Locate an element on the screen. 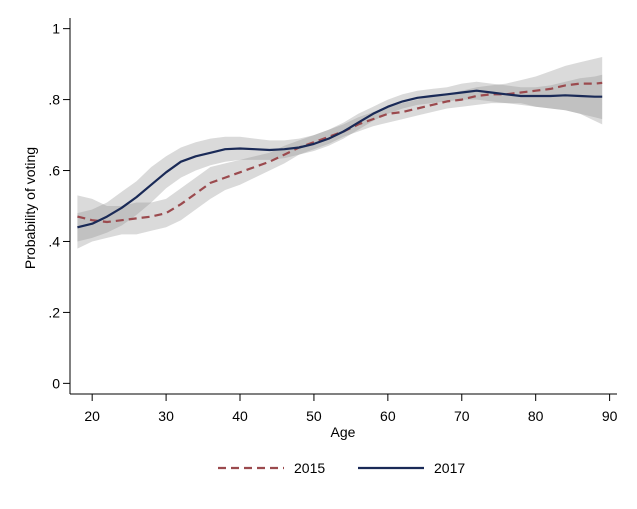 The image size is (637, 509). x-tick-label: 80 is located at coordinates (536, 416).